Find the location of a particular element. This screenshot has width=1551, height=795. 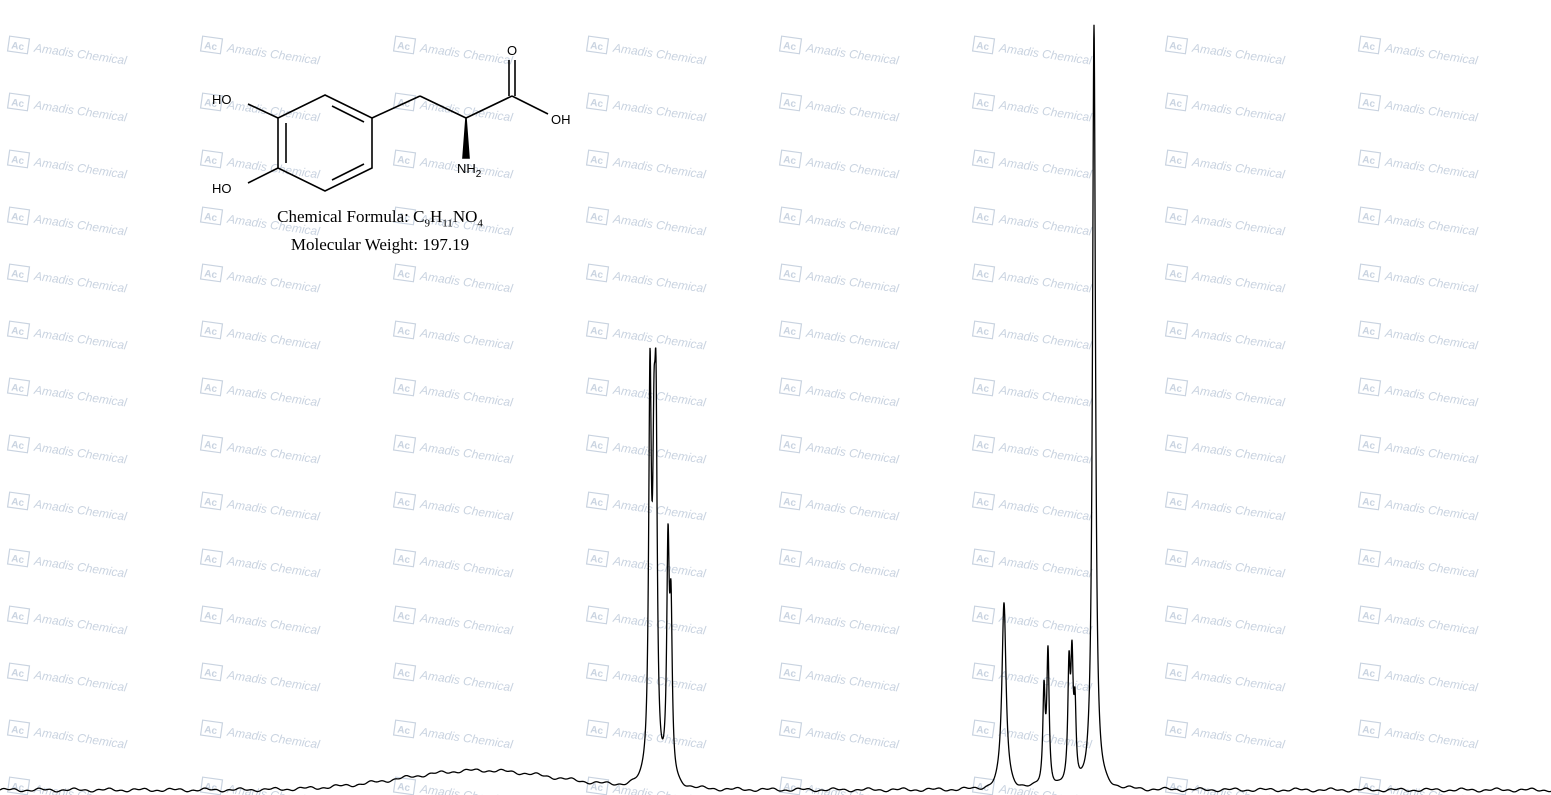

chemical-formula: Chemical Formula: C9H11NO4 is located at coordinates (380, 218).